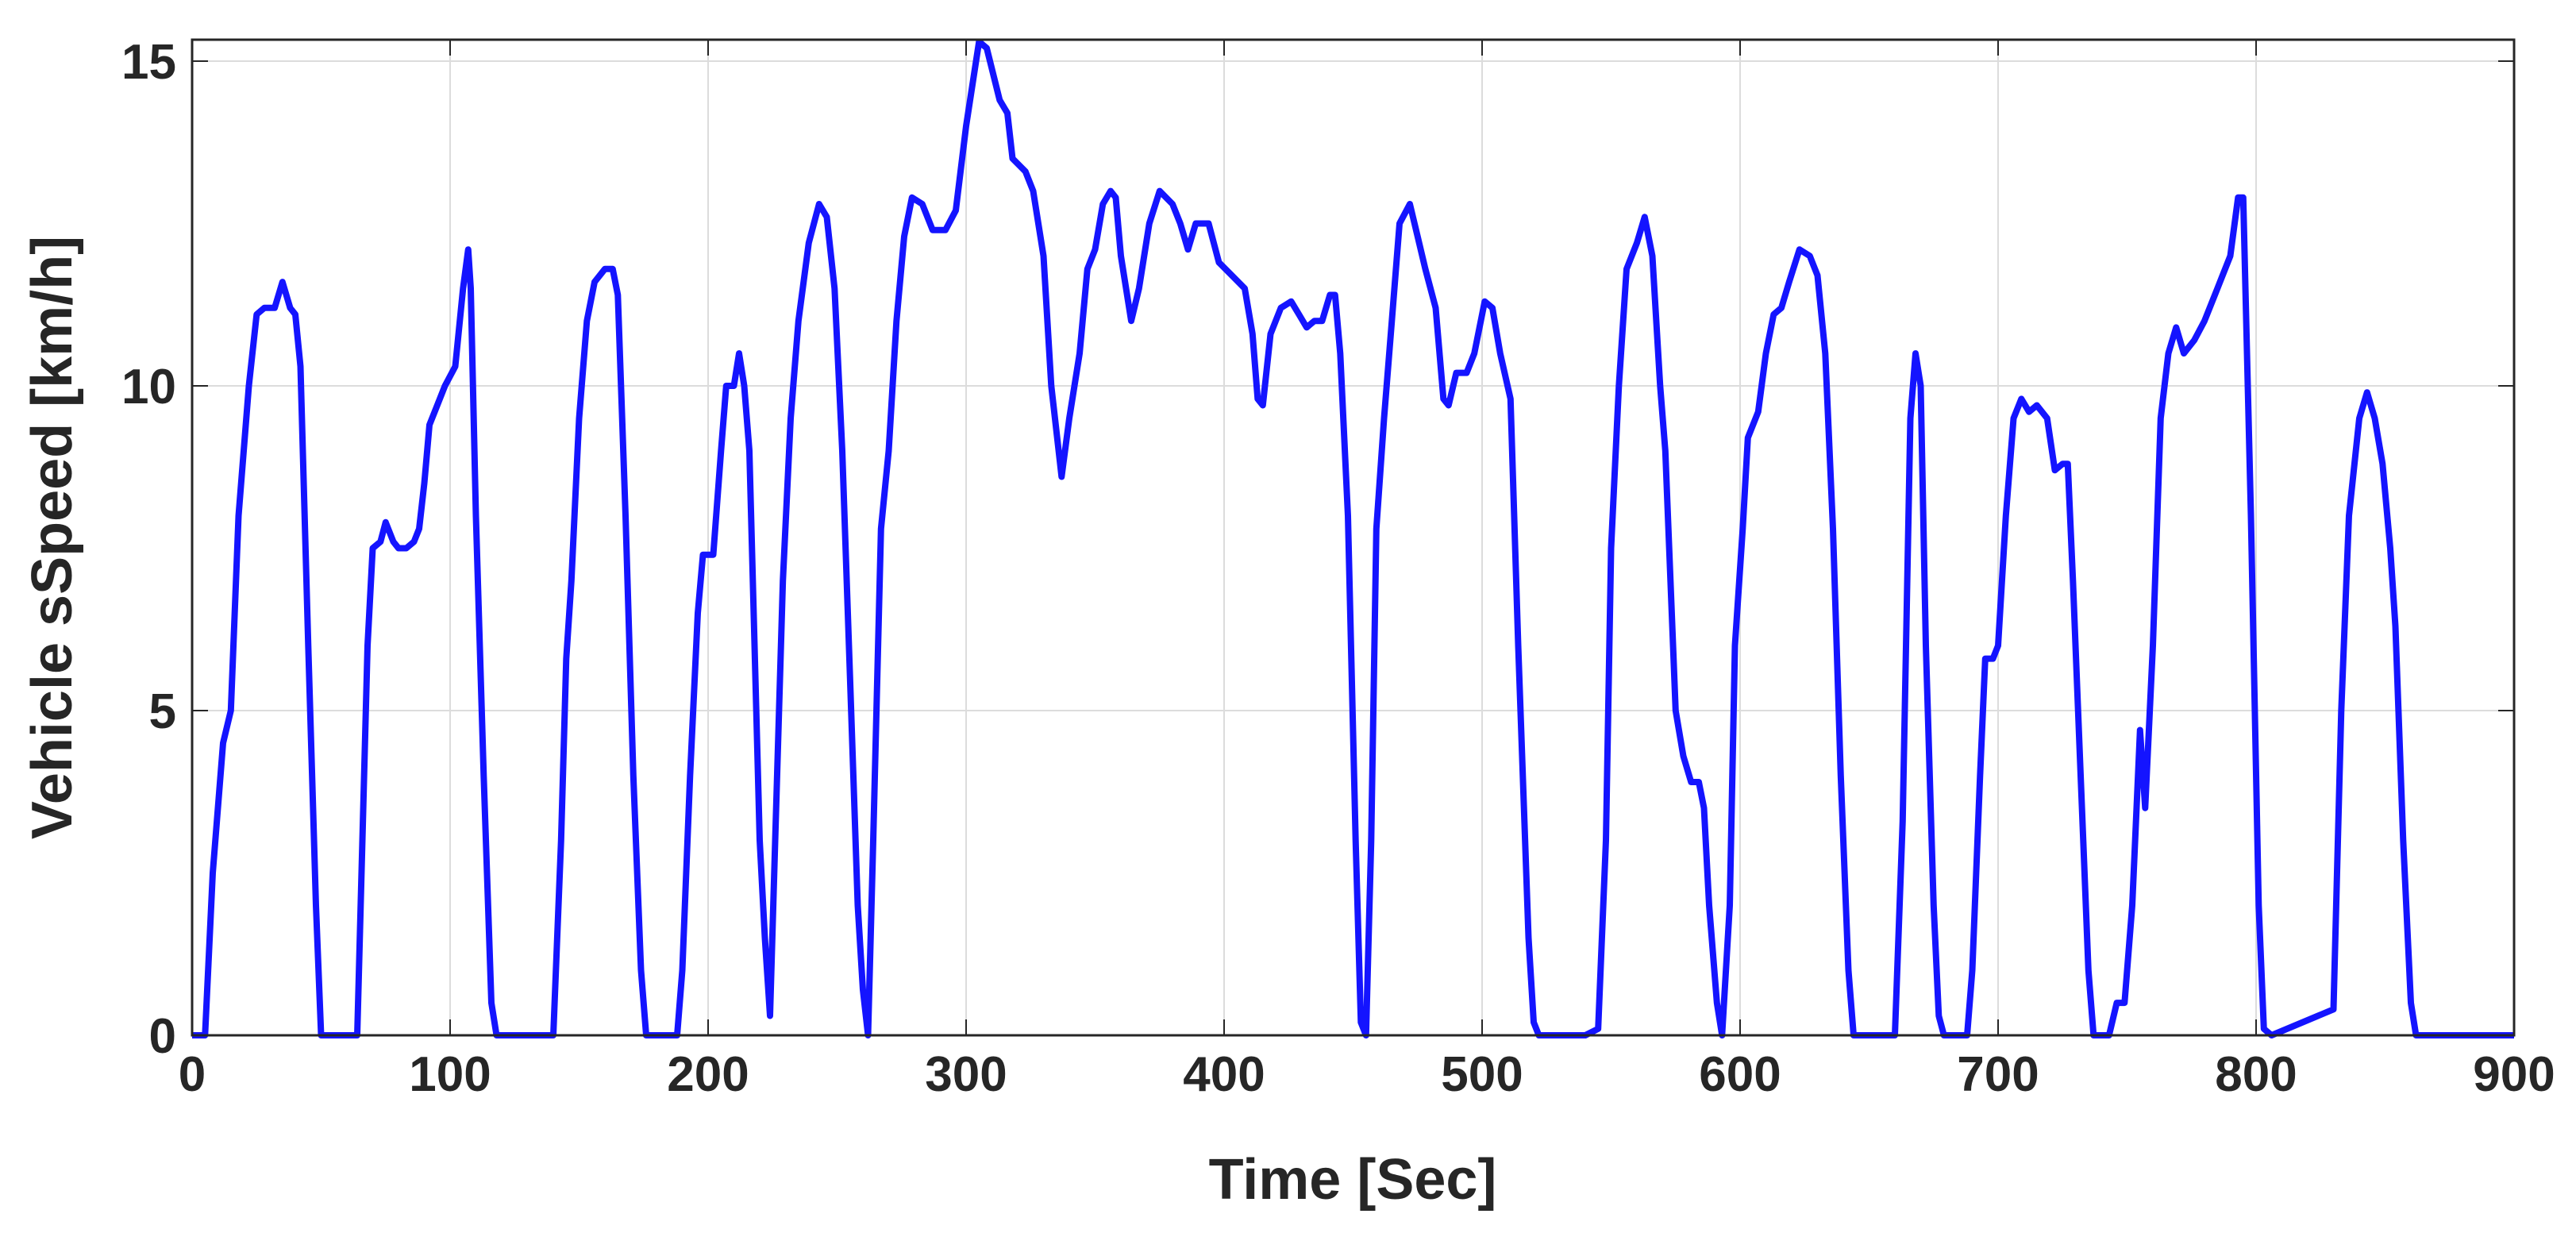 This screenshot has width=2576, height=1233. Describe the element at coordinates (1740, 1074) in the screenshot. I see `x-tick-label: 600` at that location.